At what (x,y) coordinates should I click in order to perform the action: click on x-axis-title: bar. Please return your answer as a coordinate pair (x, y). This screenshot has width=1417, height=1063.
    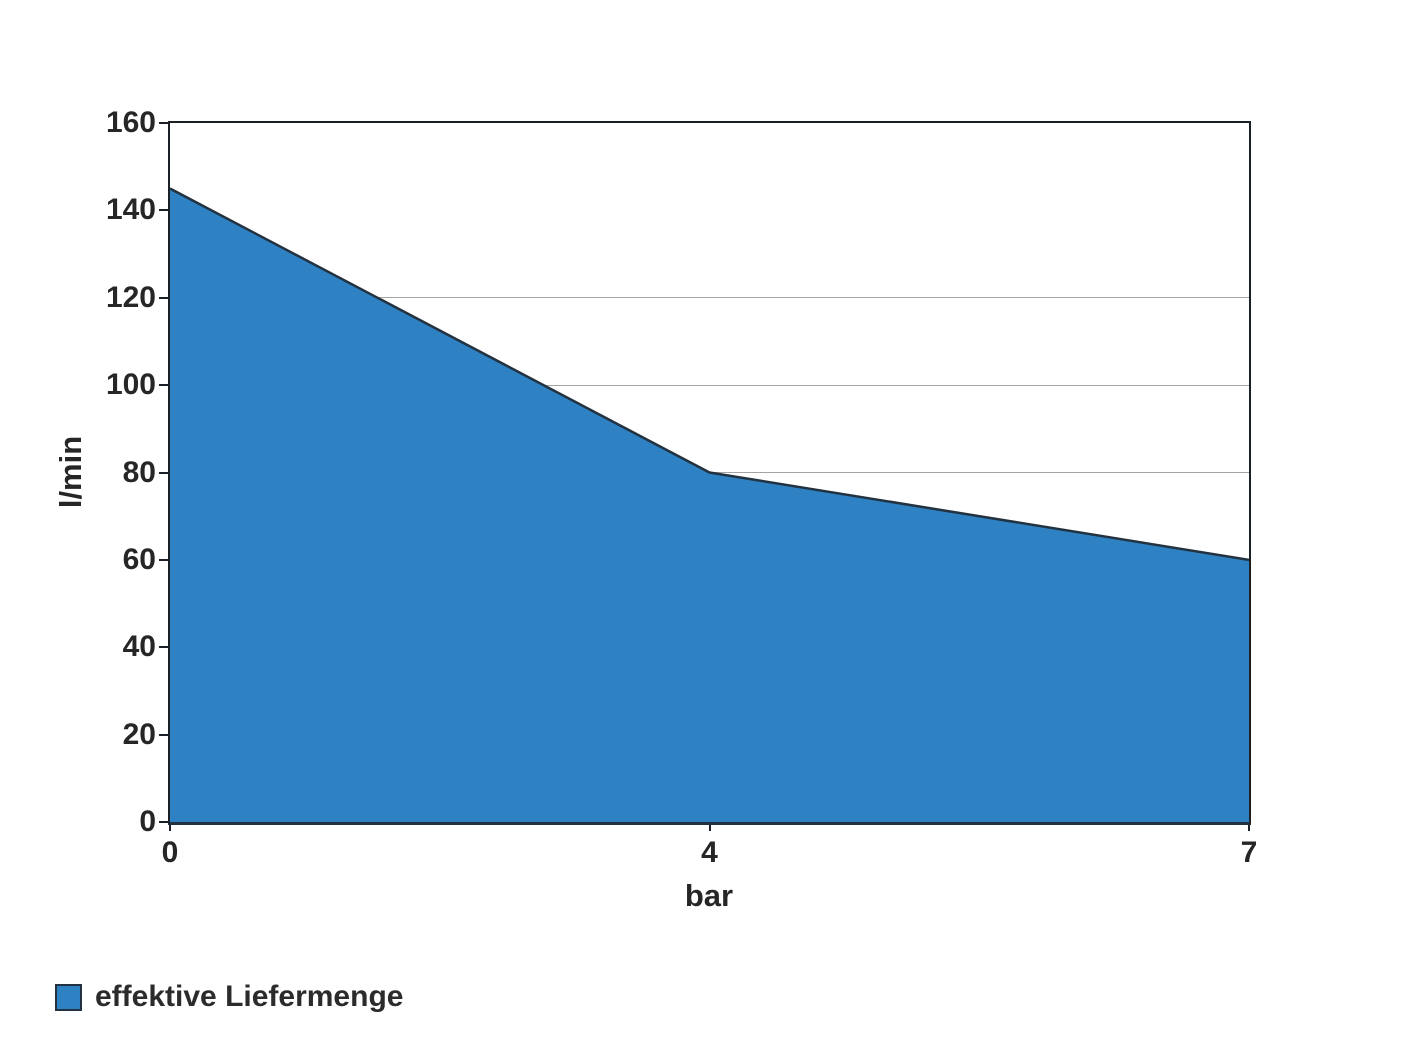
    Looking at the image, I should click on (709, 895).